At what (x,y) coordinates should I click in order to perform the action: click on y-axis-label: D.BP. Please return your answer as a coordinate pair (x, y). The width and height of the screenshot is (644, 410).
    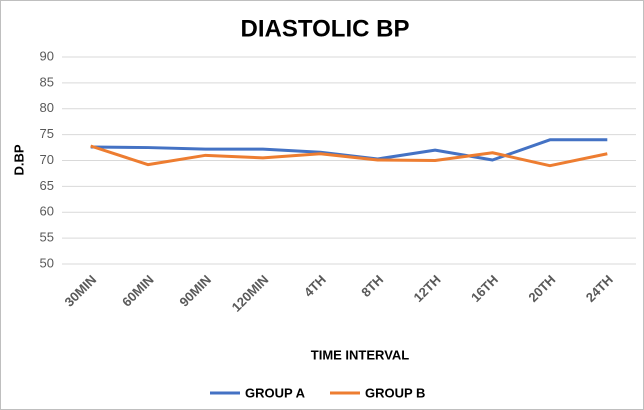
    Looking at the image, I should click on (18, 159).